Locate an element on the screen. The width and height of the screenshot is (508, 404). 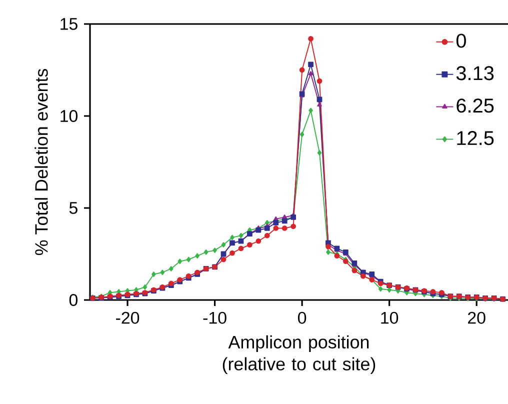
legend-label: 3.13 is located at coordinates (475, 73).